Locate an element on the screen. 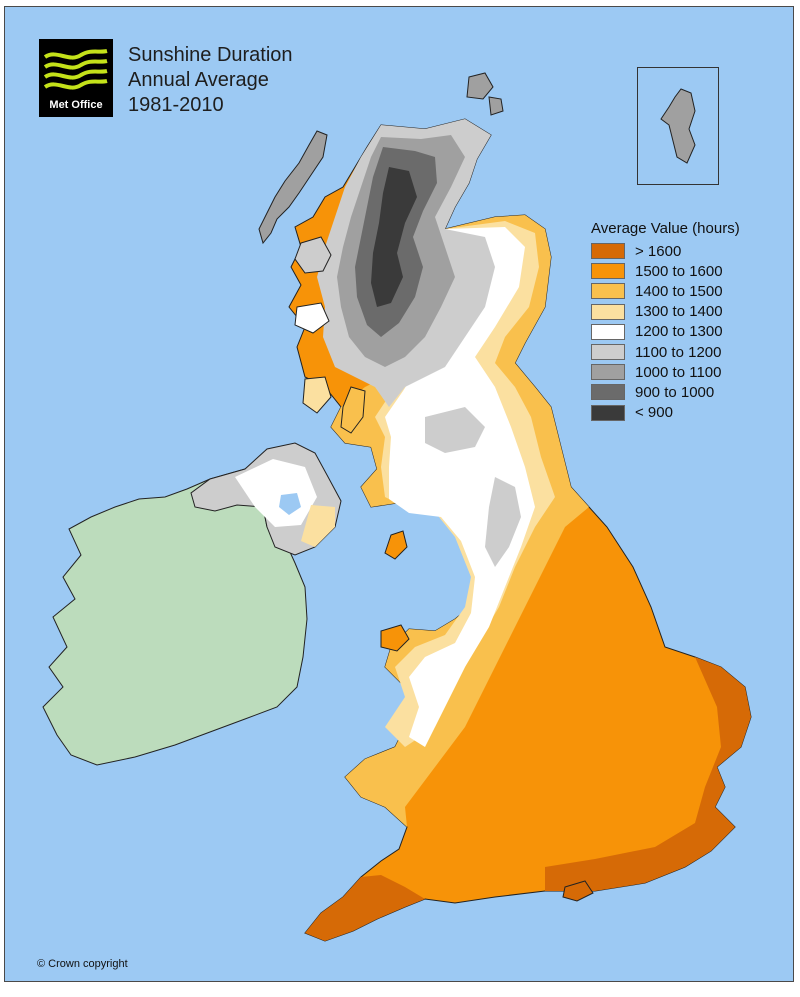 The width and height of the screenshot is (800, 997). inner-hebrides-islay is located at coordinates (317, 395).